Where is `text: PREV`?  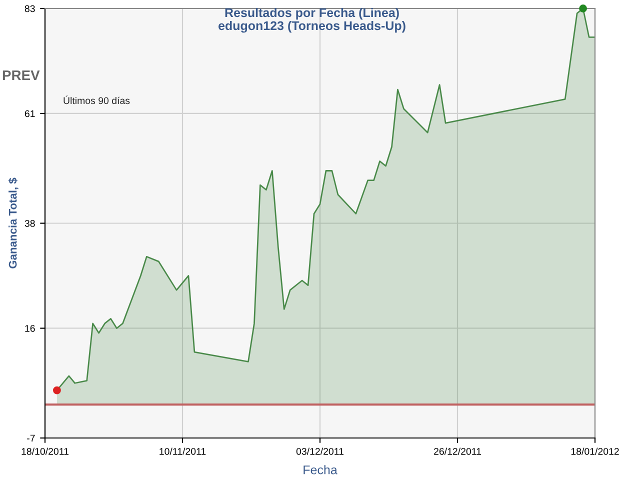
text: PREV is located at coordinates (21, 75).